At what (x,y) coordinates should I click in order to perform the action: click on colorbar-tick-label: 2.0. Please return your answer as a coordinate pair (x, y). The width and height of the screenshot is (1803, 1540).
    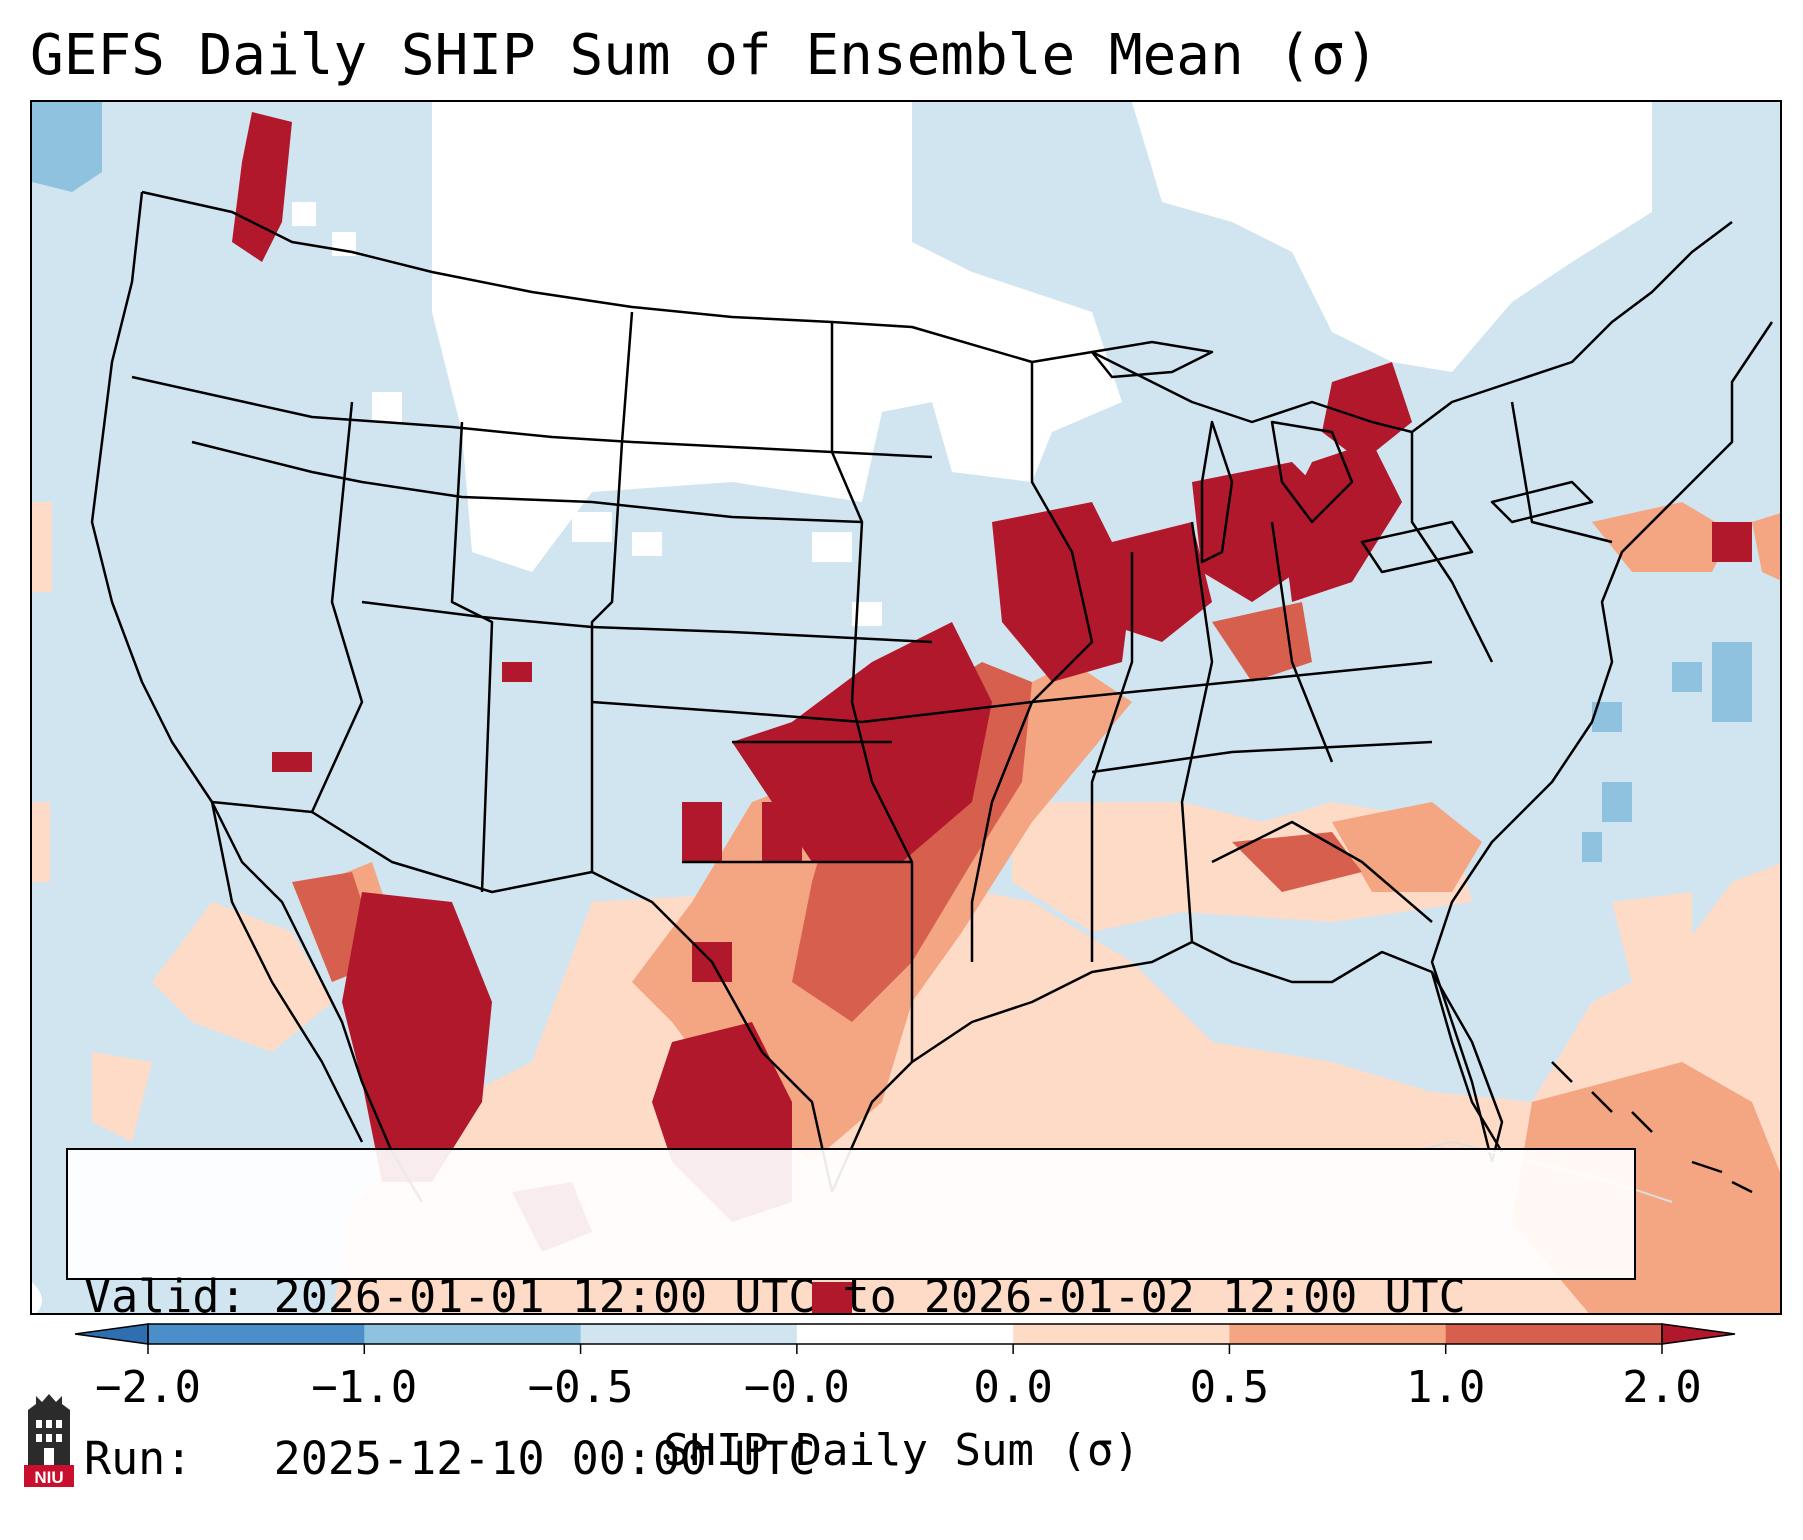
    Looking at the image, I should click on (1662, 1387).